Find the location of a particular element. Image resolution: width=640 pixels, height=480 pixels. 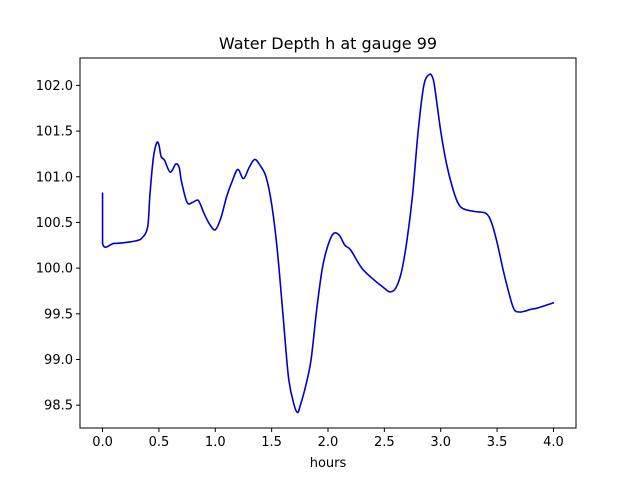

y-tick-label: 100.5 is located at coordinates (54, 223).